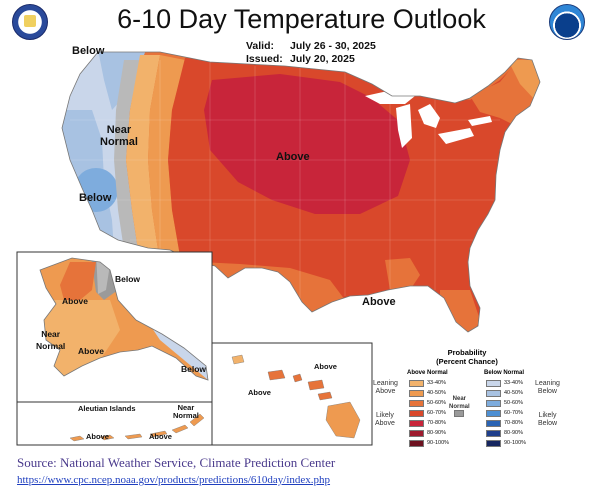  I want to click on legend-head-above: Above Normal, so click(427, 373).